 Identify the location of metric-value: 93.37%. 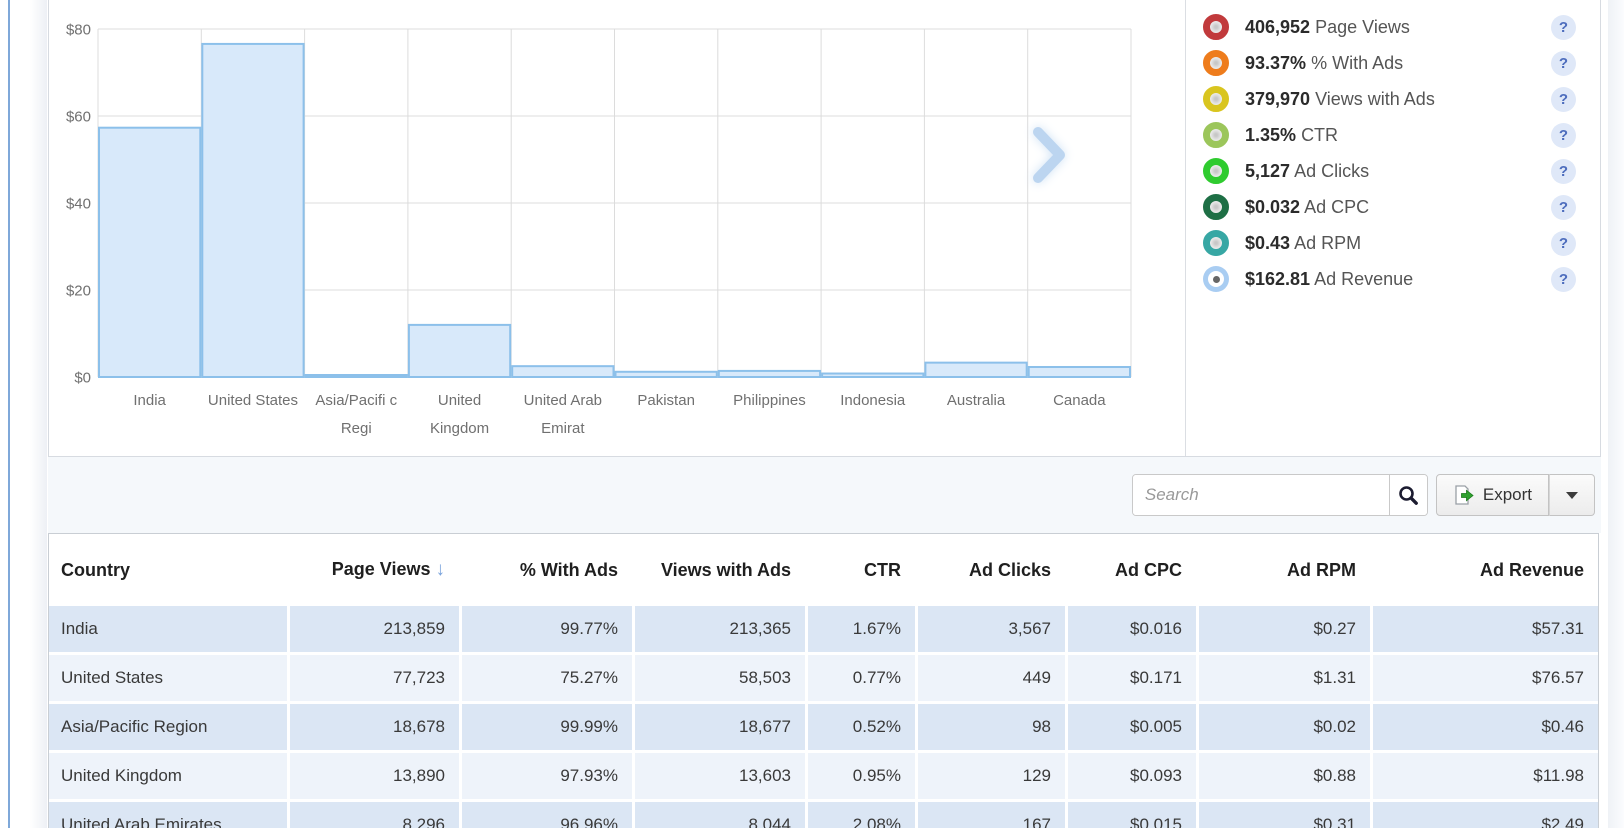
(1276, 62).